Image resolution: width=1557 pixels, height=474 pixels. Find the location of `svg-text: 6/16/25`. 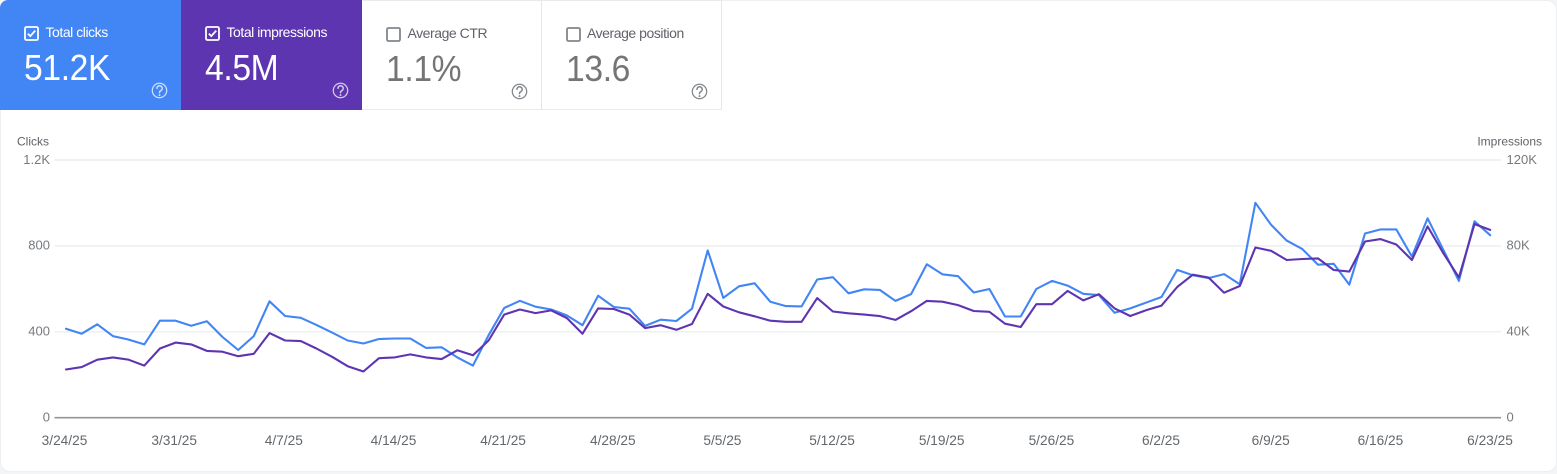

svg-text: 6/16/25 is located at coordinates (1381, 440).